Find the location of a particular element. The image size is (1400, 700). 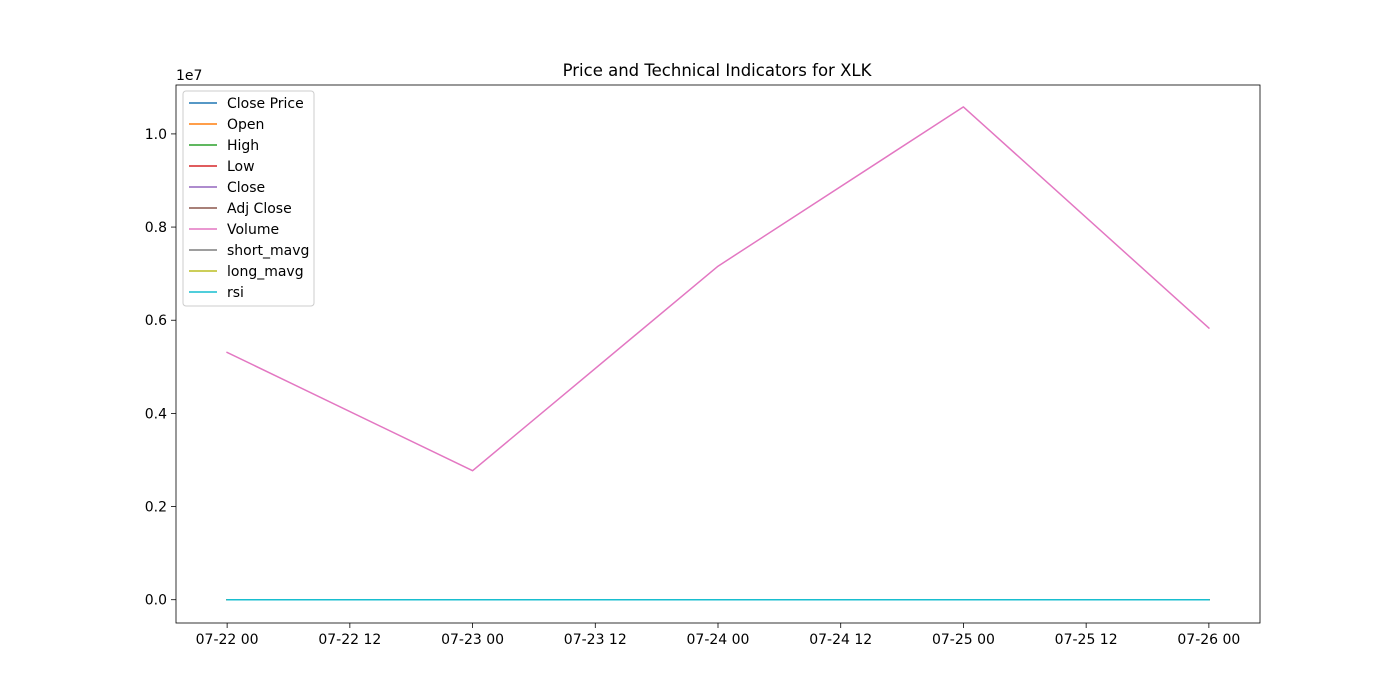

legend-label-volume: Volume is located at coordinates (253, 230).